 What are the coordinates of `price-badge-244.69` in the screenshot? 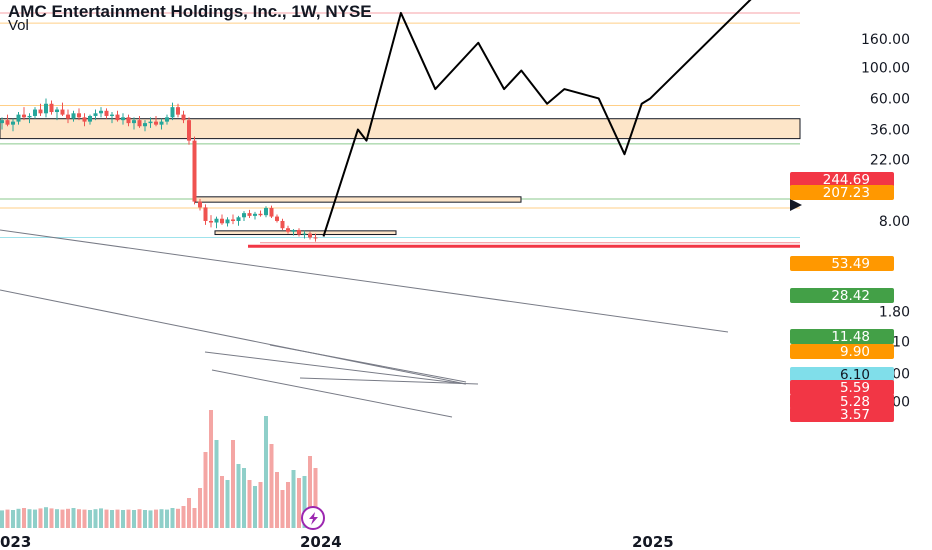 It's located at (842, 179).